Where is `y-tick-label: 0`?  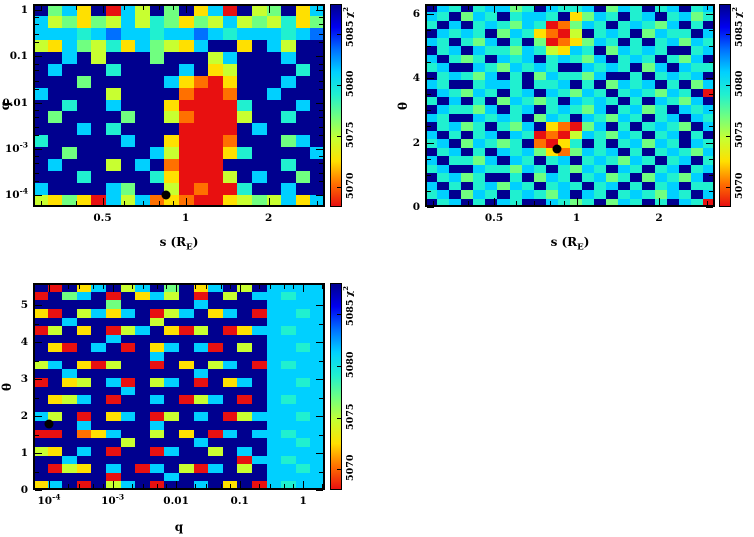
y-tick-label: 0 is located at coordinates (24, 490).